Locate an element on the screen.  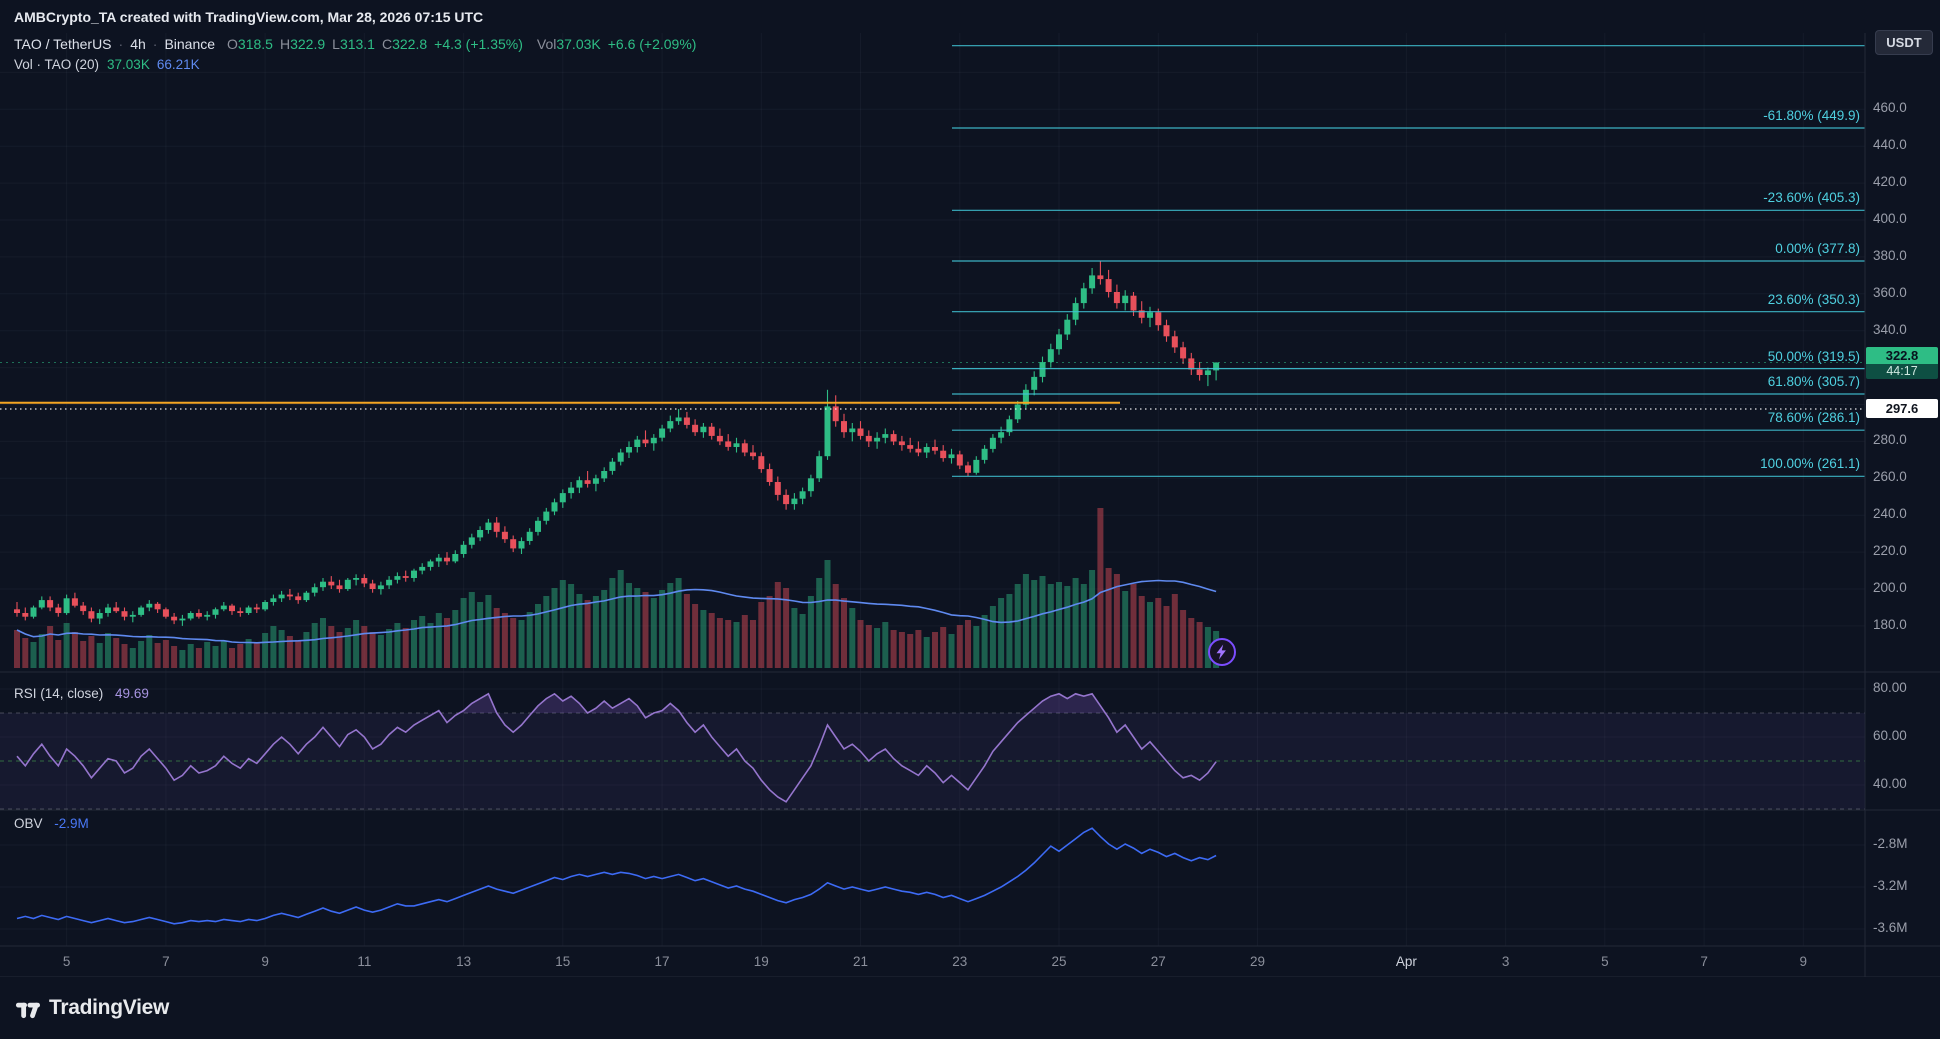
price-tick-label: 260.0 is located at coordinates (1890, 477).